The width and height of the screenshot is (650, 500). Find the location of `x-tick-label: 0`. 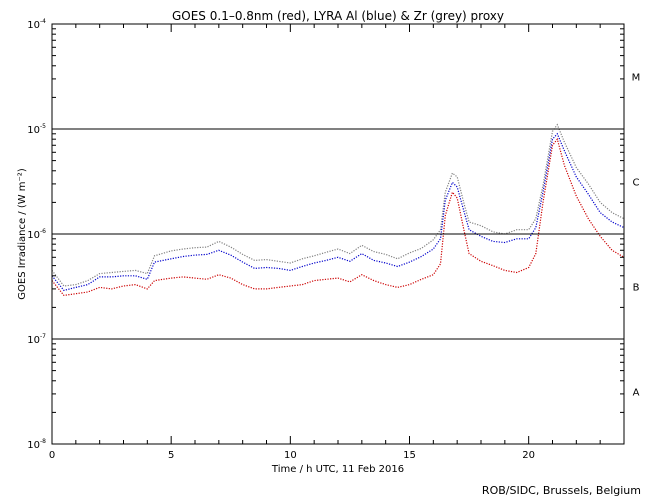

x-tick-label: 0 is located at coordinates (52, 455).